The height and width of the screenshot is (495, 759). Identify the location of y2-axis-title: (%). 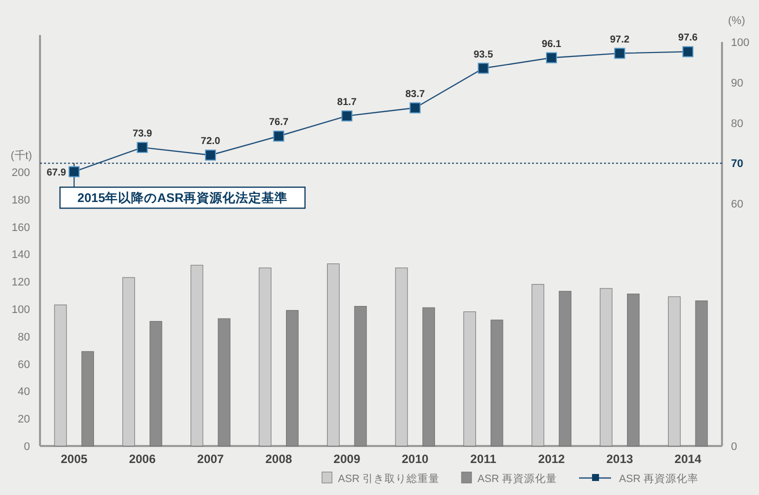
(737, 21).